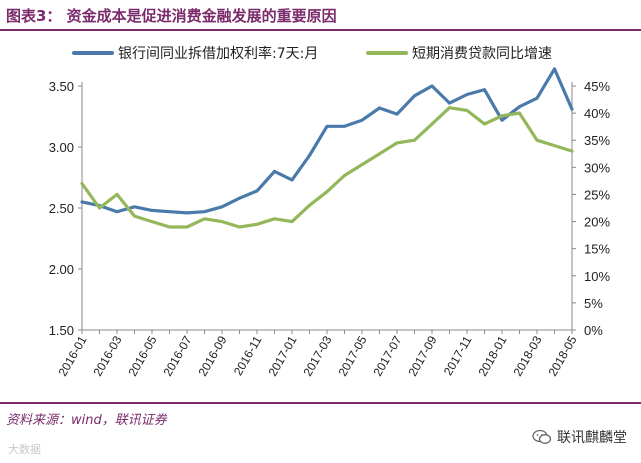  Describe the element at coordinates (317, 355) in the screenshot. I see `x-axis-tick-label: 2017-03` at that location.